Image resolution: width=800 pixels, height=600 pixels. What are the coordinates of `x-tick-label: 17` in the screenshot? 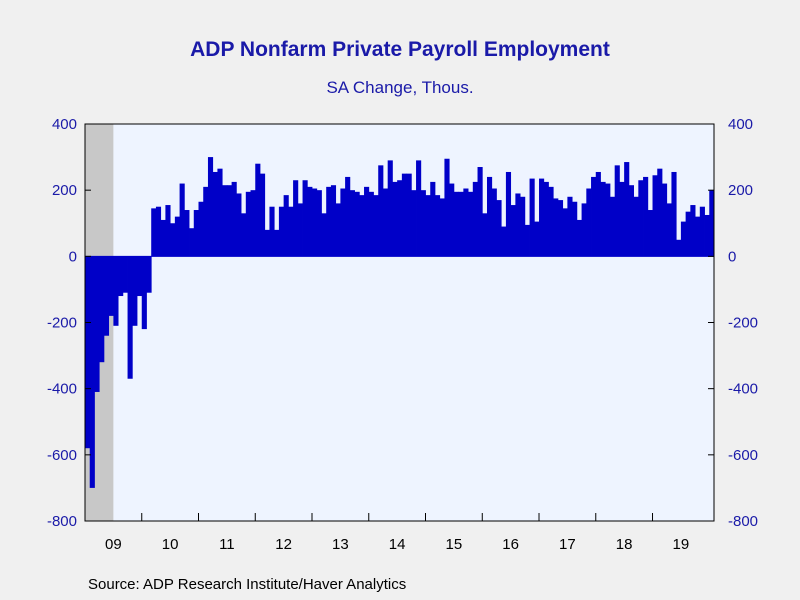 It's located at (567, 544).